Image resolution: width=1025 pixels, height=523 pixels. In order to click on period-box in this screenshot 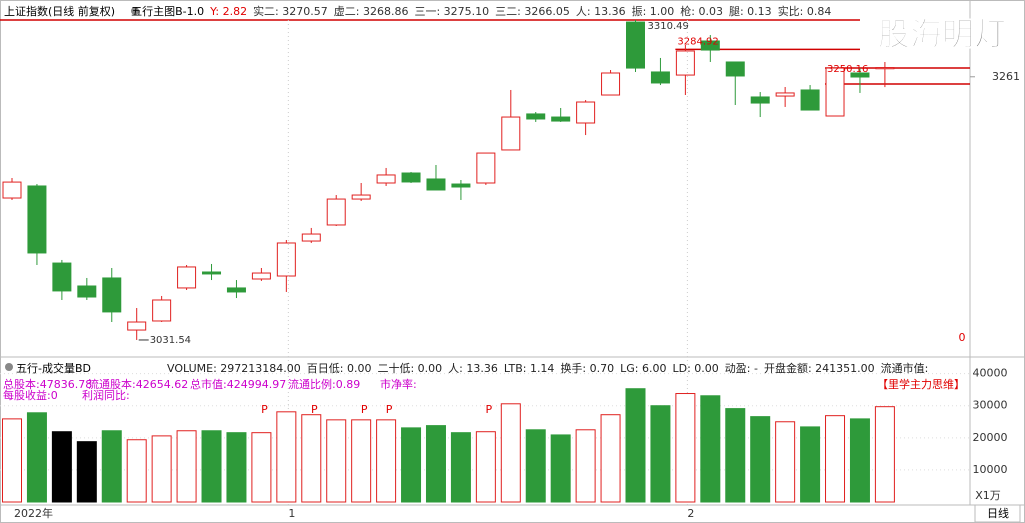, I will do `click(997, 513)`.